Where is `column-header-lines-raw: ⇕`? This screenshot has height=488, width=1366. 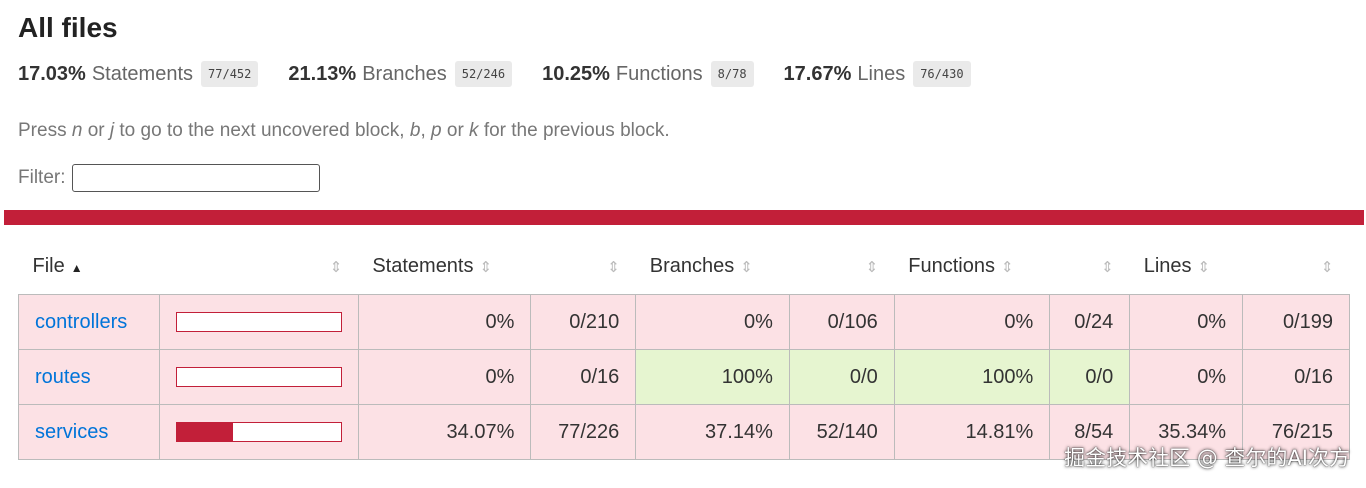 column-header-lines-raw: ⇕ is located at coordinates (1296, 266).